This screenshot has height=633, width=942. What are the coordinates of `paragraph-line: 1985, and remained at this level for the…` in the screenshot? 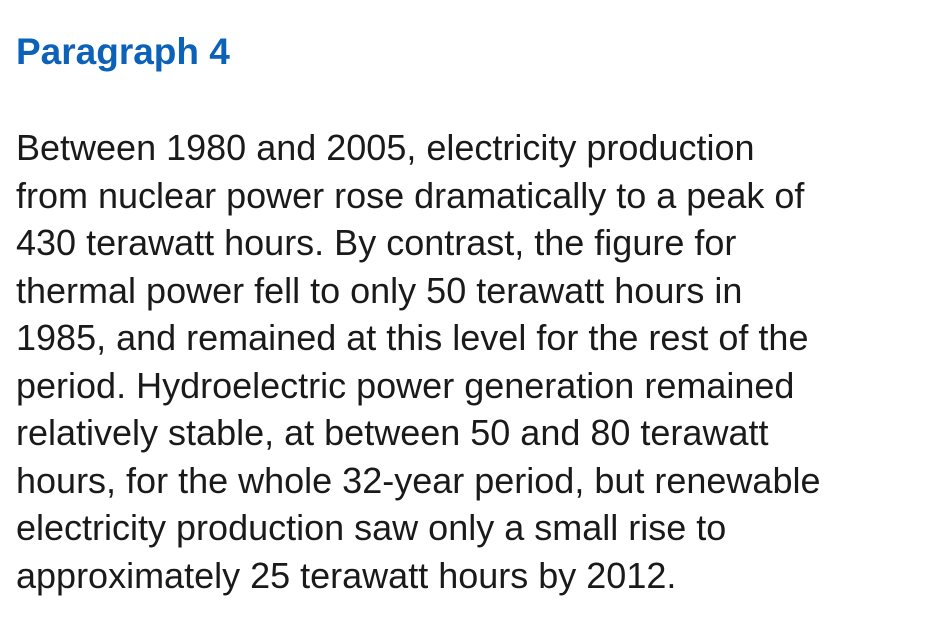 It's located at (412, 337).